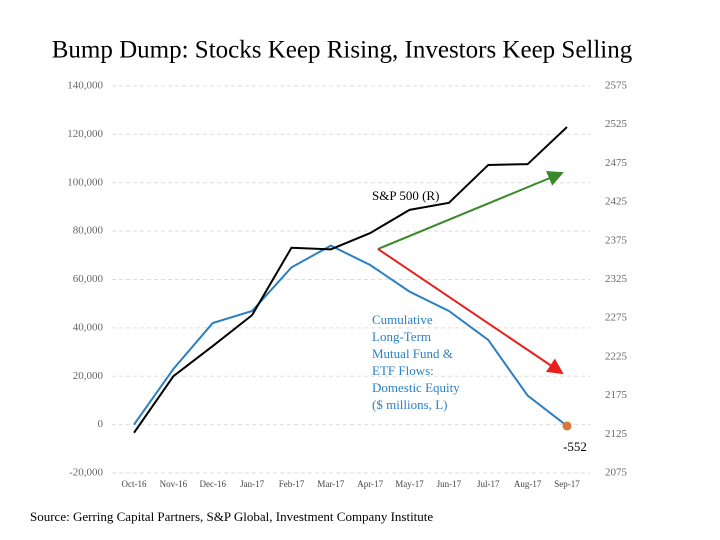 Image resolution: width=720 pixels, height=540 pixels. I want to click on x-tick-label: Aug-17, so click(528, 484).